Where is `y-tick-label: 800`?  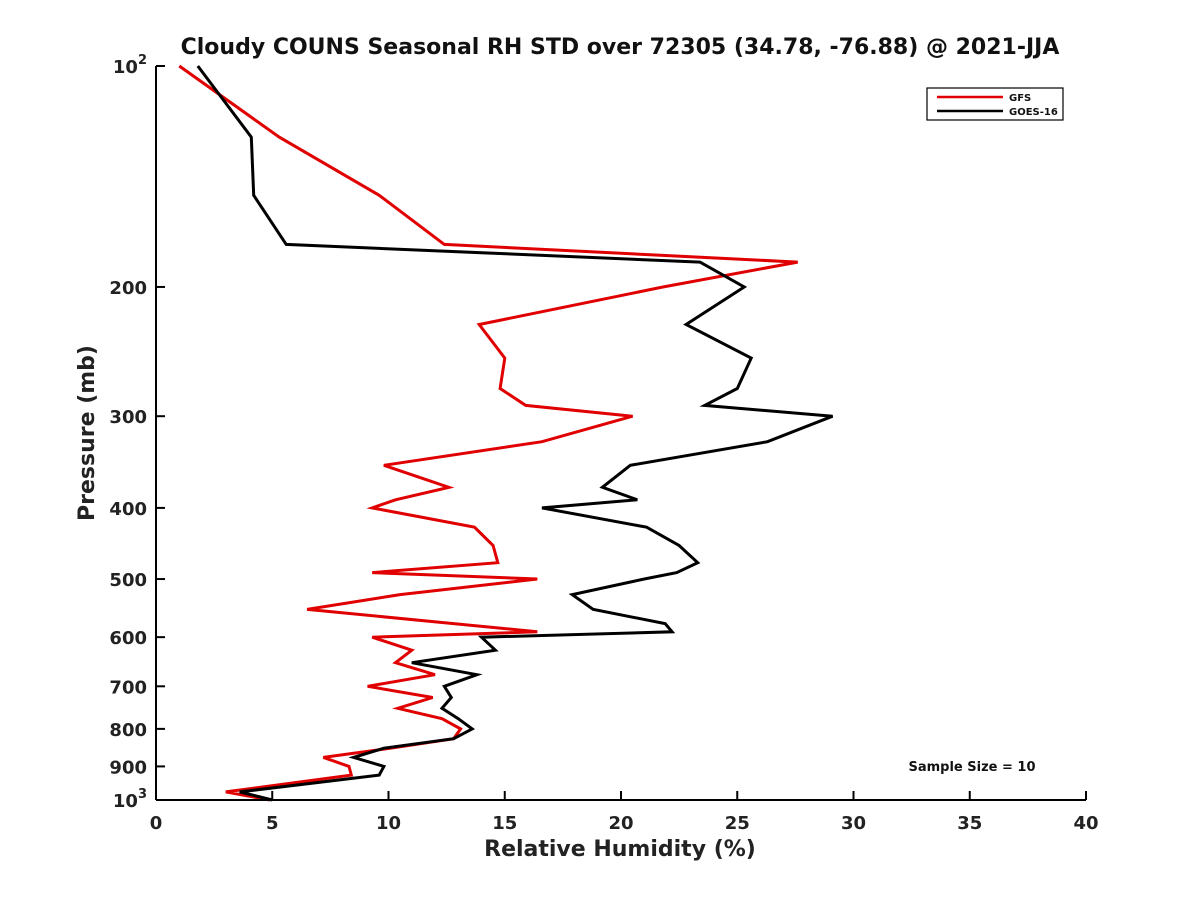 y-tick-label: 800 is located at coordinates (128, 730).